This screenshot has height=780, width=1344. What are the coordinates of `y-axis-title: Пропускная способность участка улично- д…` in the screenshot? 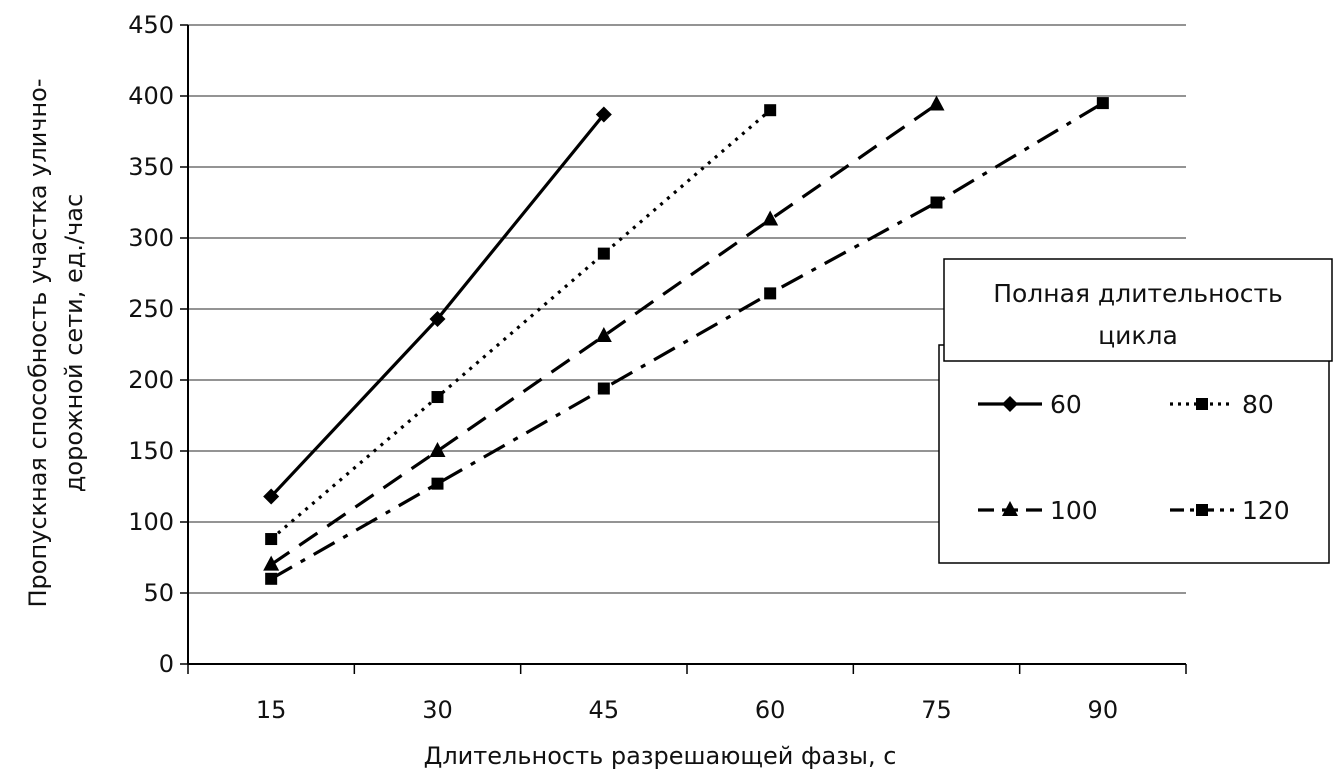 It's located at (56, 342).